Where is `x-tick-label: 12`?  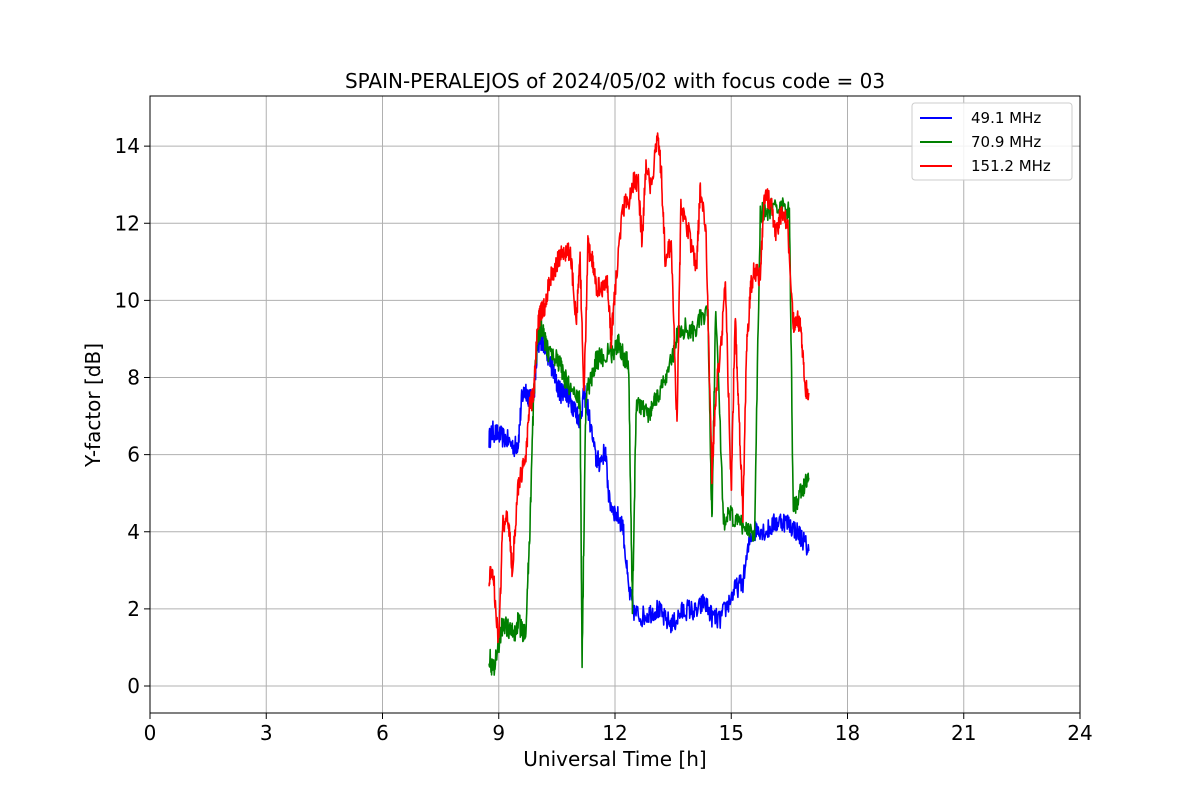
x-tick-label: 12 is located at coordinates (614, 733).